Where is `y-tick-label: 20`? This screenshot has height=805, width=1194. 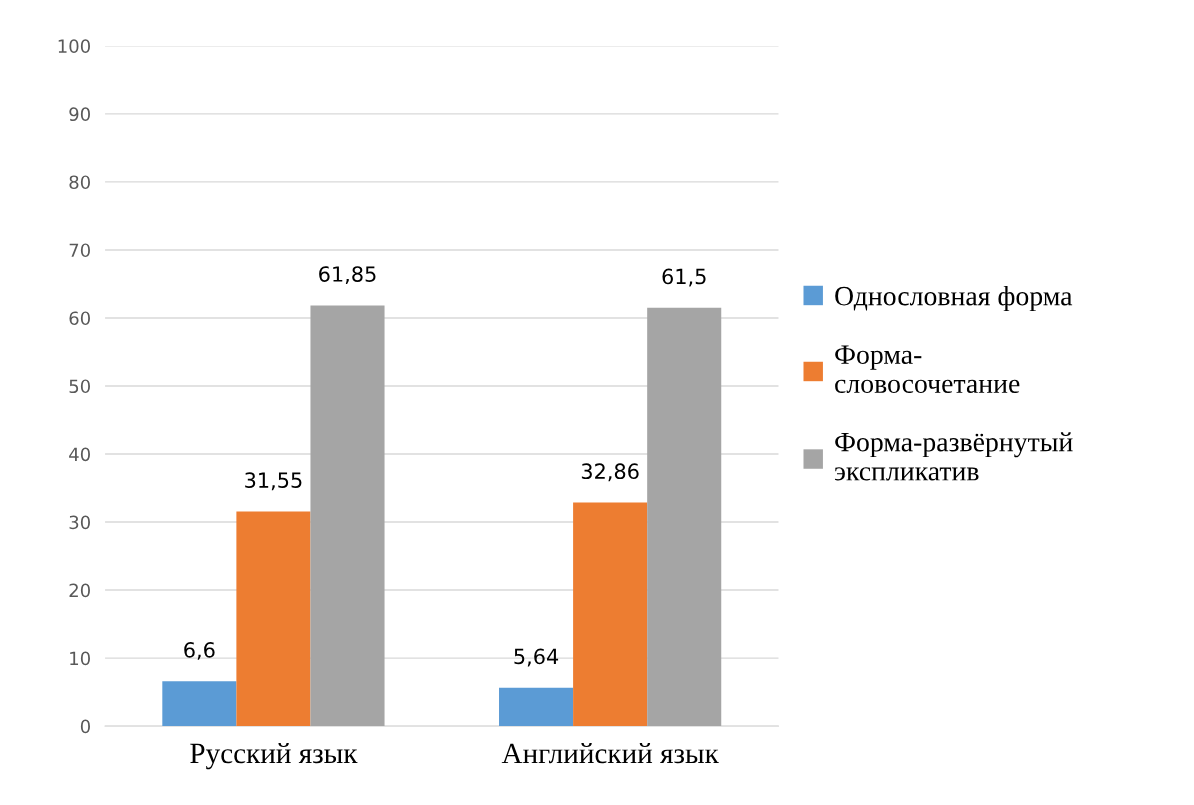
y-tick-label: 20 is located at coordinates (79, 590).